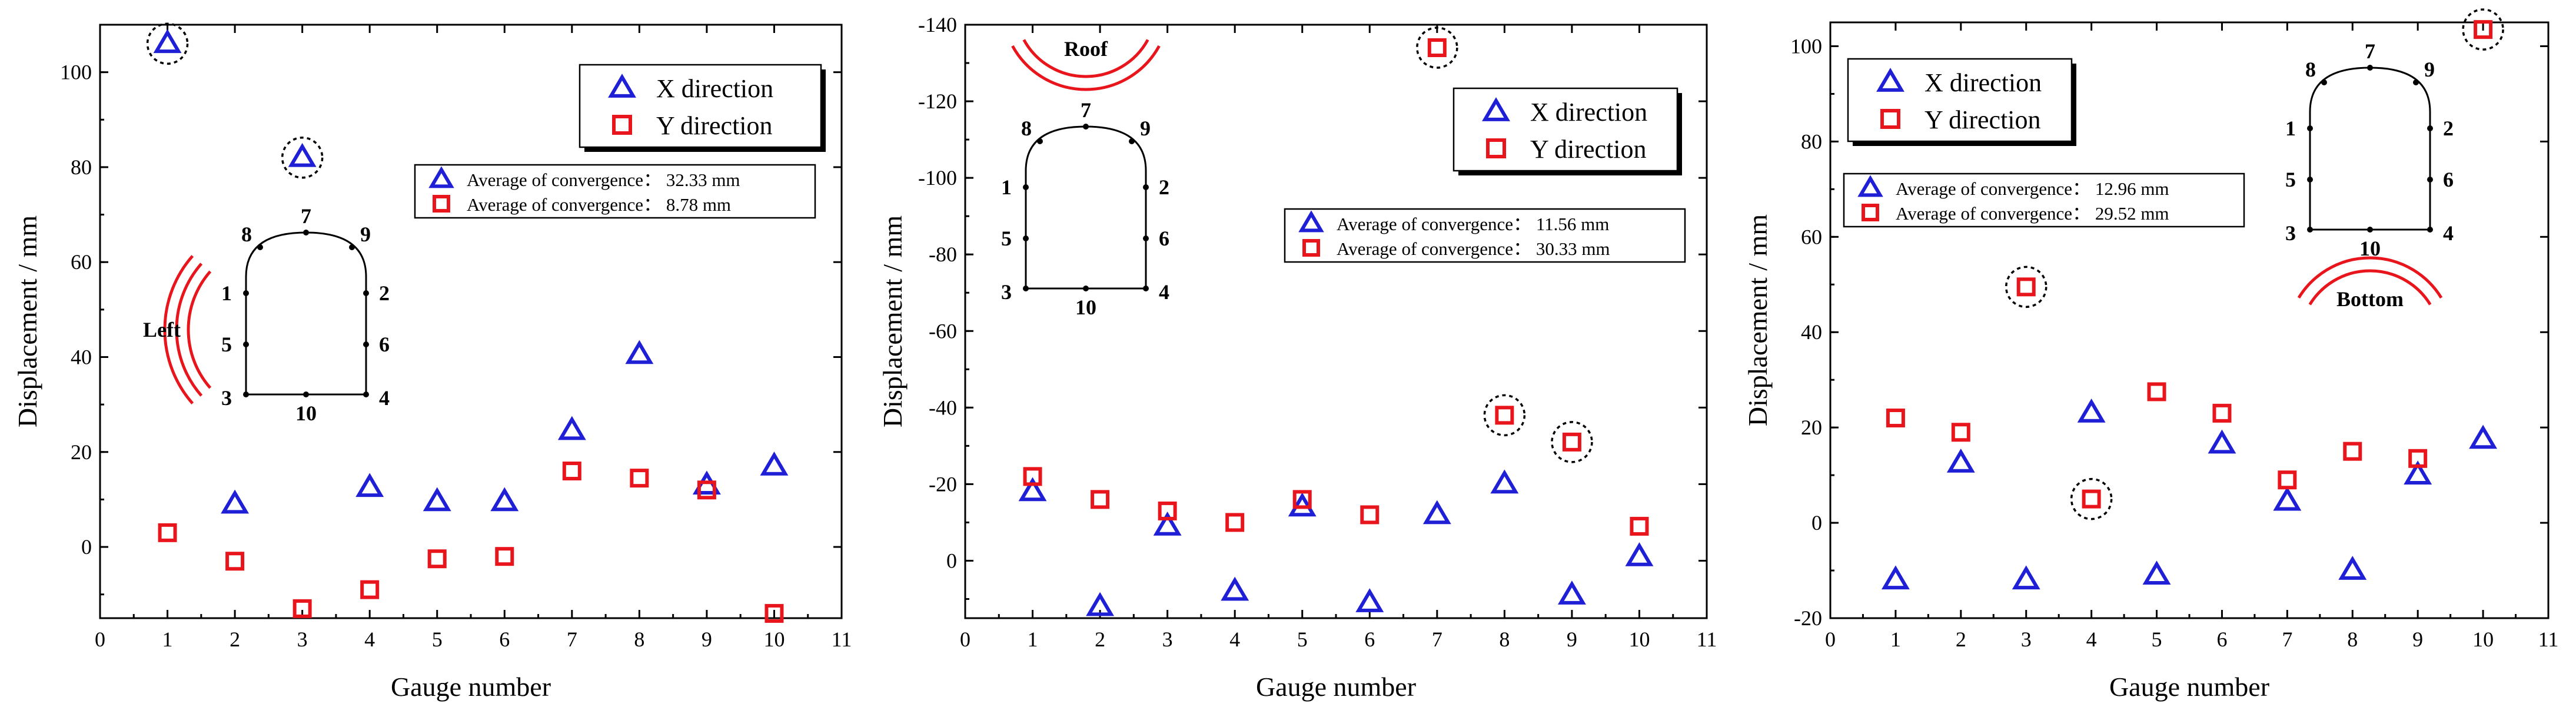  I want to click on y-tick-label: 80, so click(81, 167).